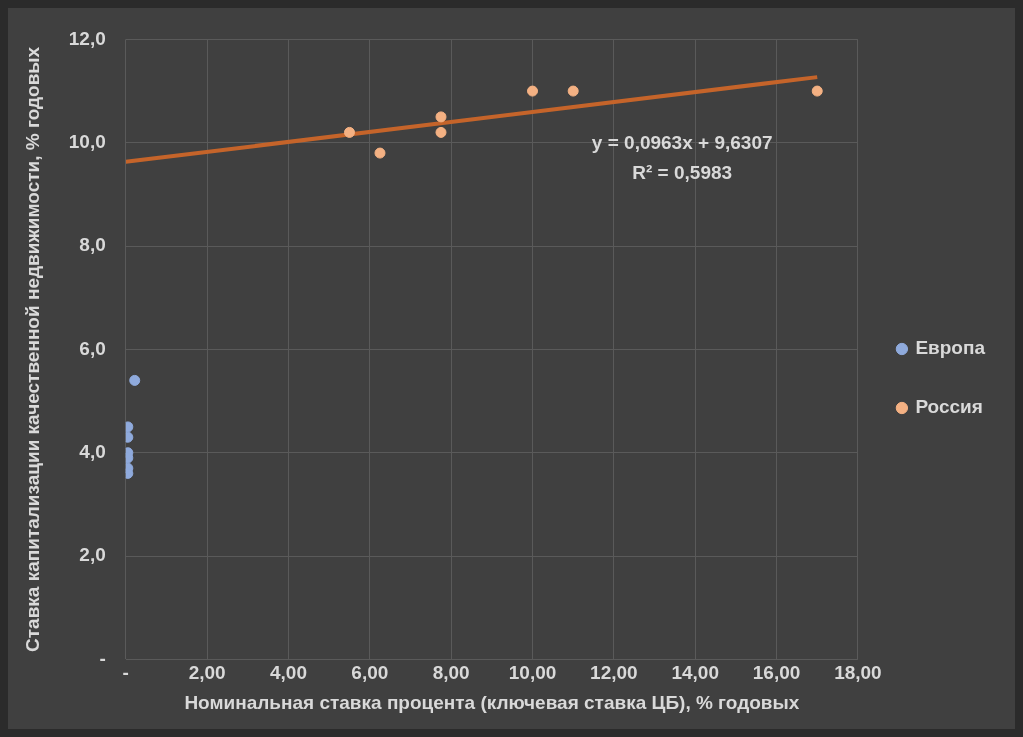 Image resolution: width=1023 pixels, height=737 pixels. Describe the element at coordinates (92, 555) in the screenshot. I see `y-tick-label: 2,0` at that location.